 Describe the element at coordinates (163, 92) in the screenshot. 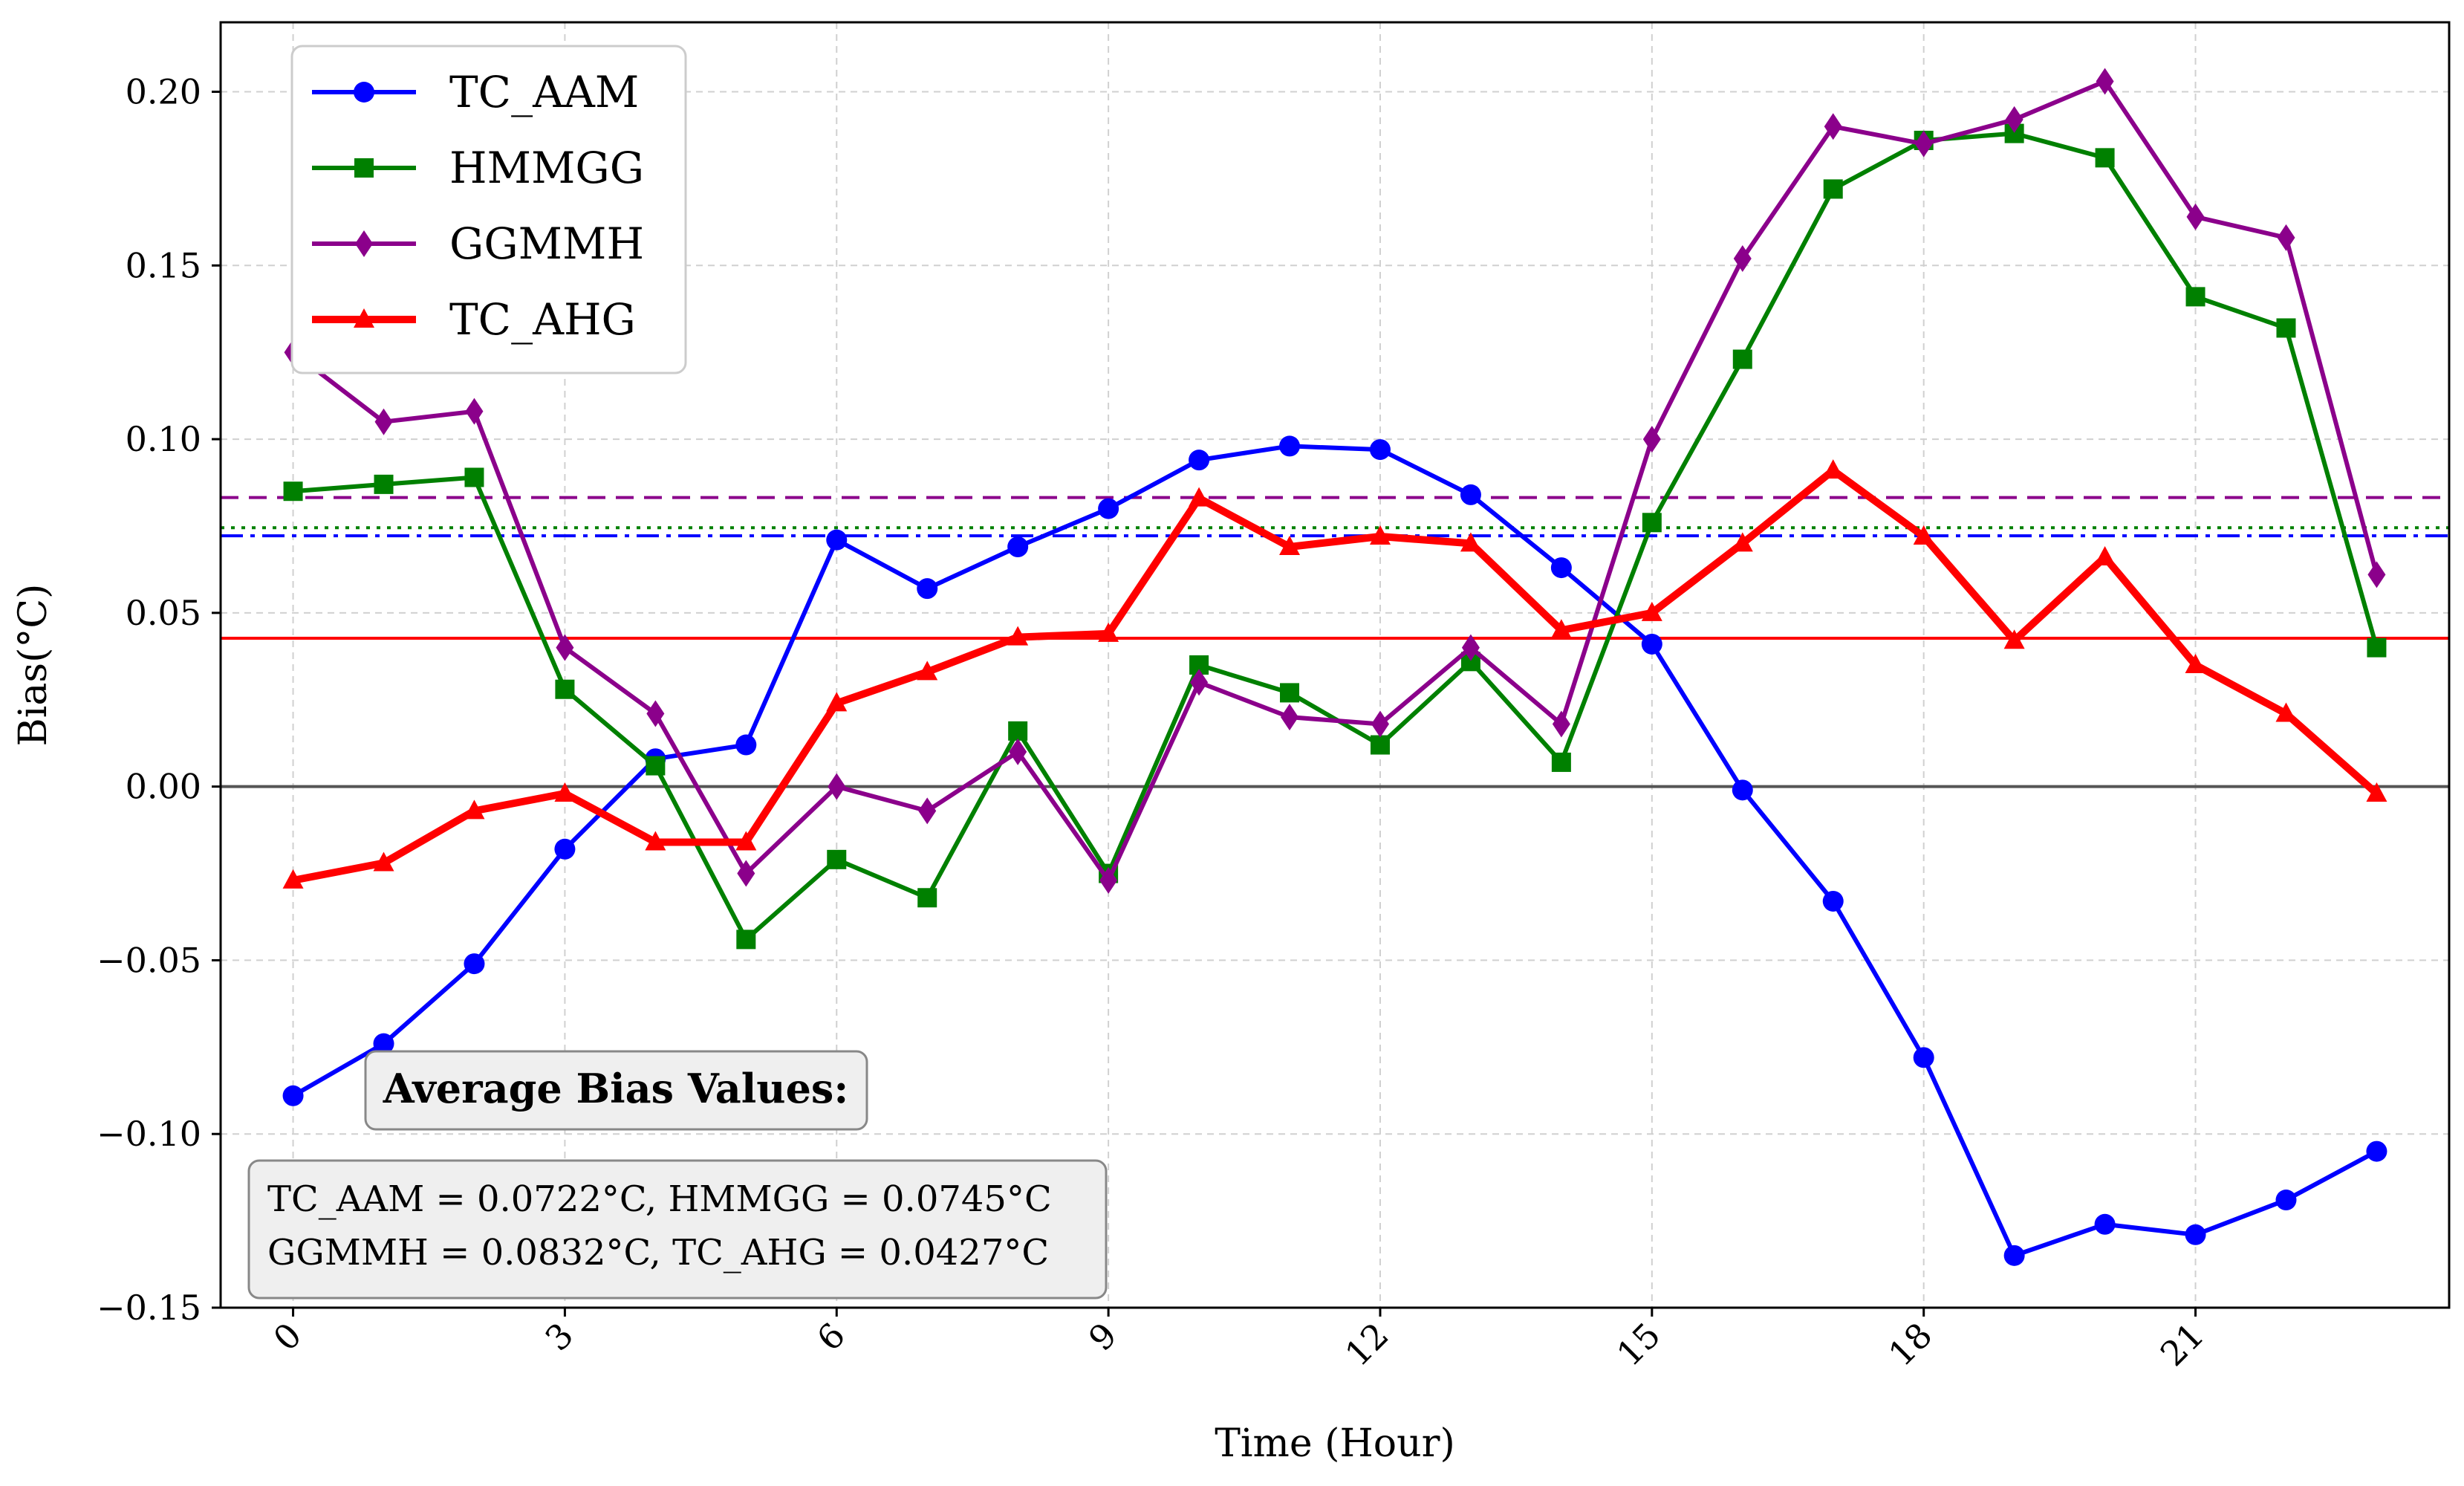

I see `y-tick-label: 0.20` at that location.